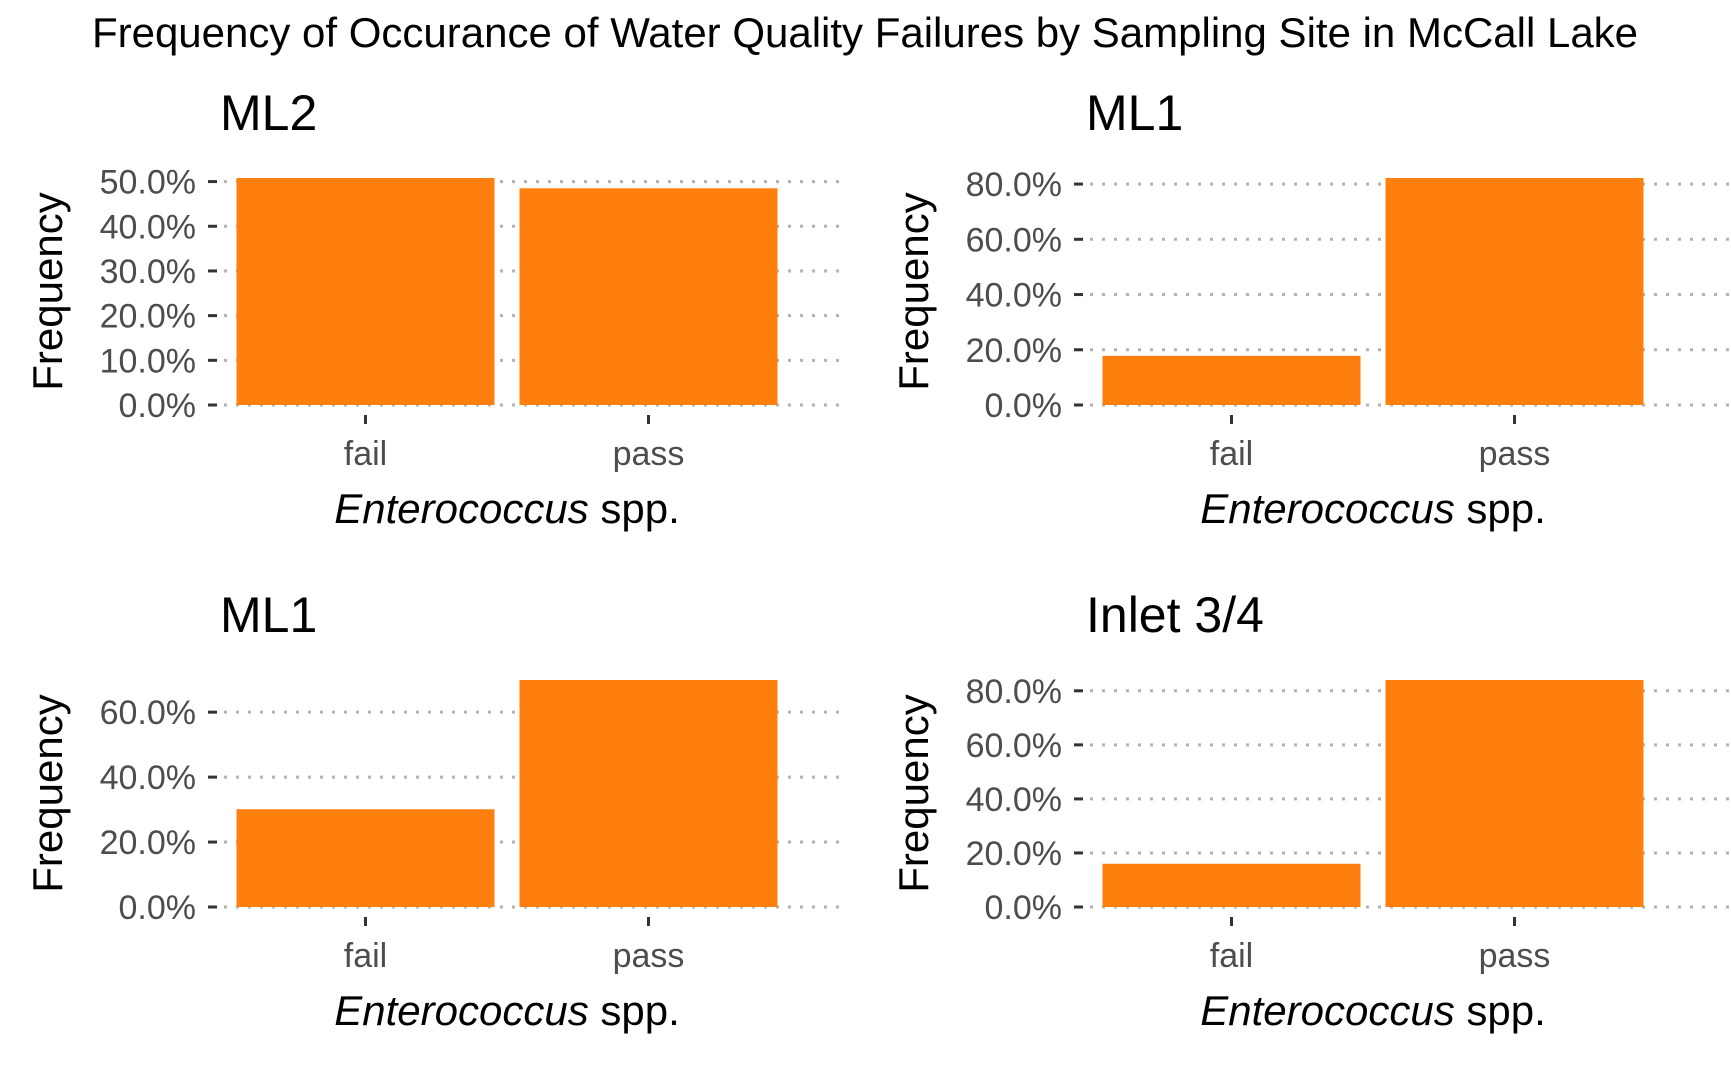 This screenshot has width=1731, height=1069. Describe the element at coordinates (148, 183) in the screenshot. I see `y-tick-label: 50.0%` at that location.